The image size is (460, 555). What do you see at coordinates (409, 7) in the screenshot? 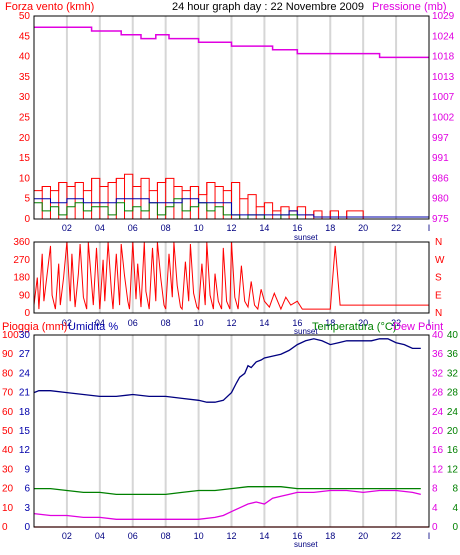
I see `pressure-axis-label: Pressione (mb)` at bounding box center [409, 7].